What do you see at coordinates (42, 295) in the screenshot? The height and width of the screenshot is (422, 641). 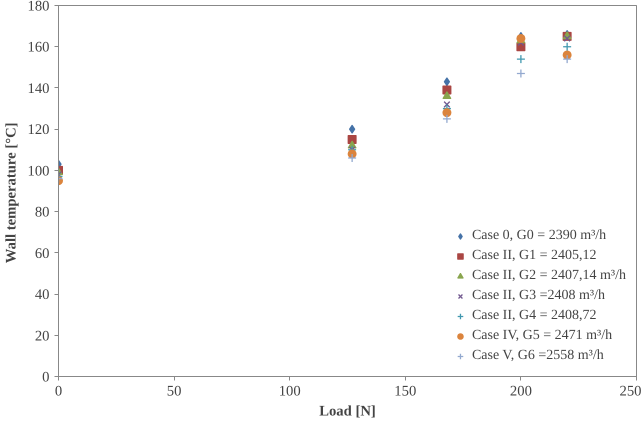 I see `y-tick-label: 40` at bounding box center [42, 295].